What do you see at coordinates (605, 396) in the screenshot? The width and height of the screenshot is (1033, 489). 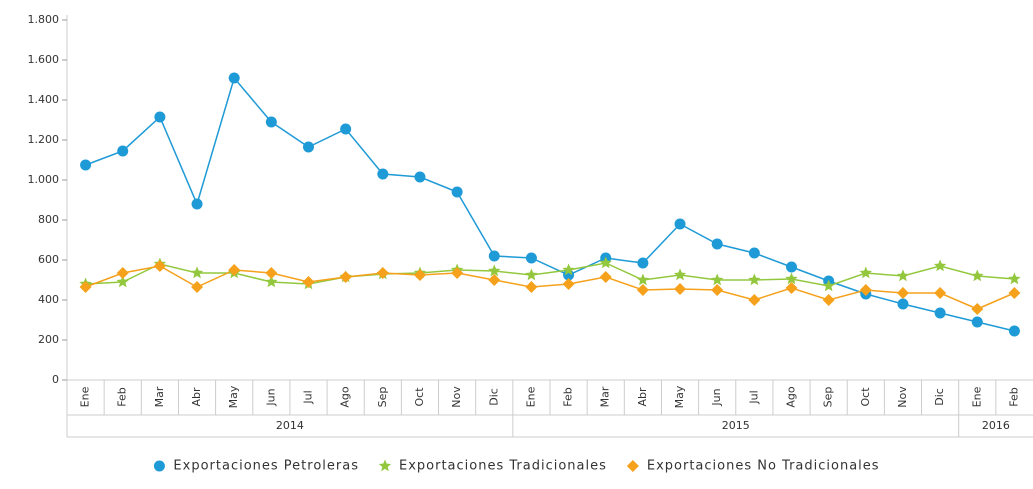 I see `x-tick-label: Mar` at bounding box center [605, 396].